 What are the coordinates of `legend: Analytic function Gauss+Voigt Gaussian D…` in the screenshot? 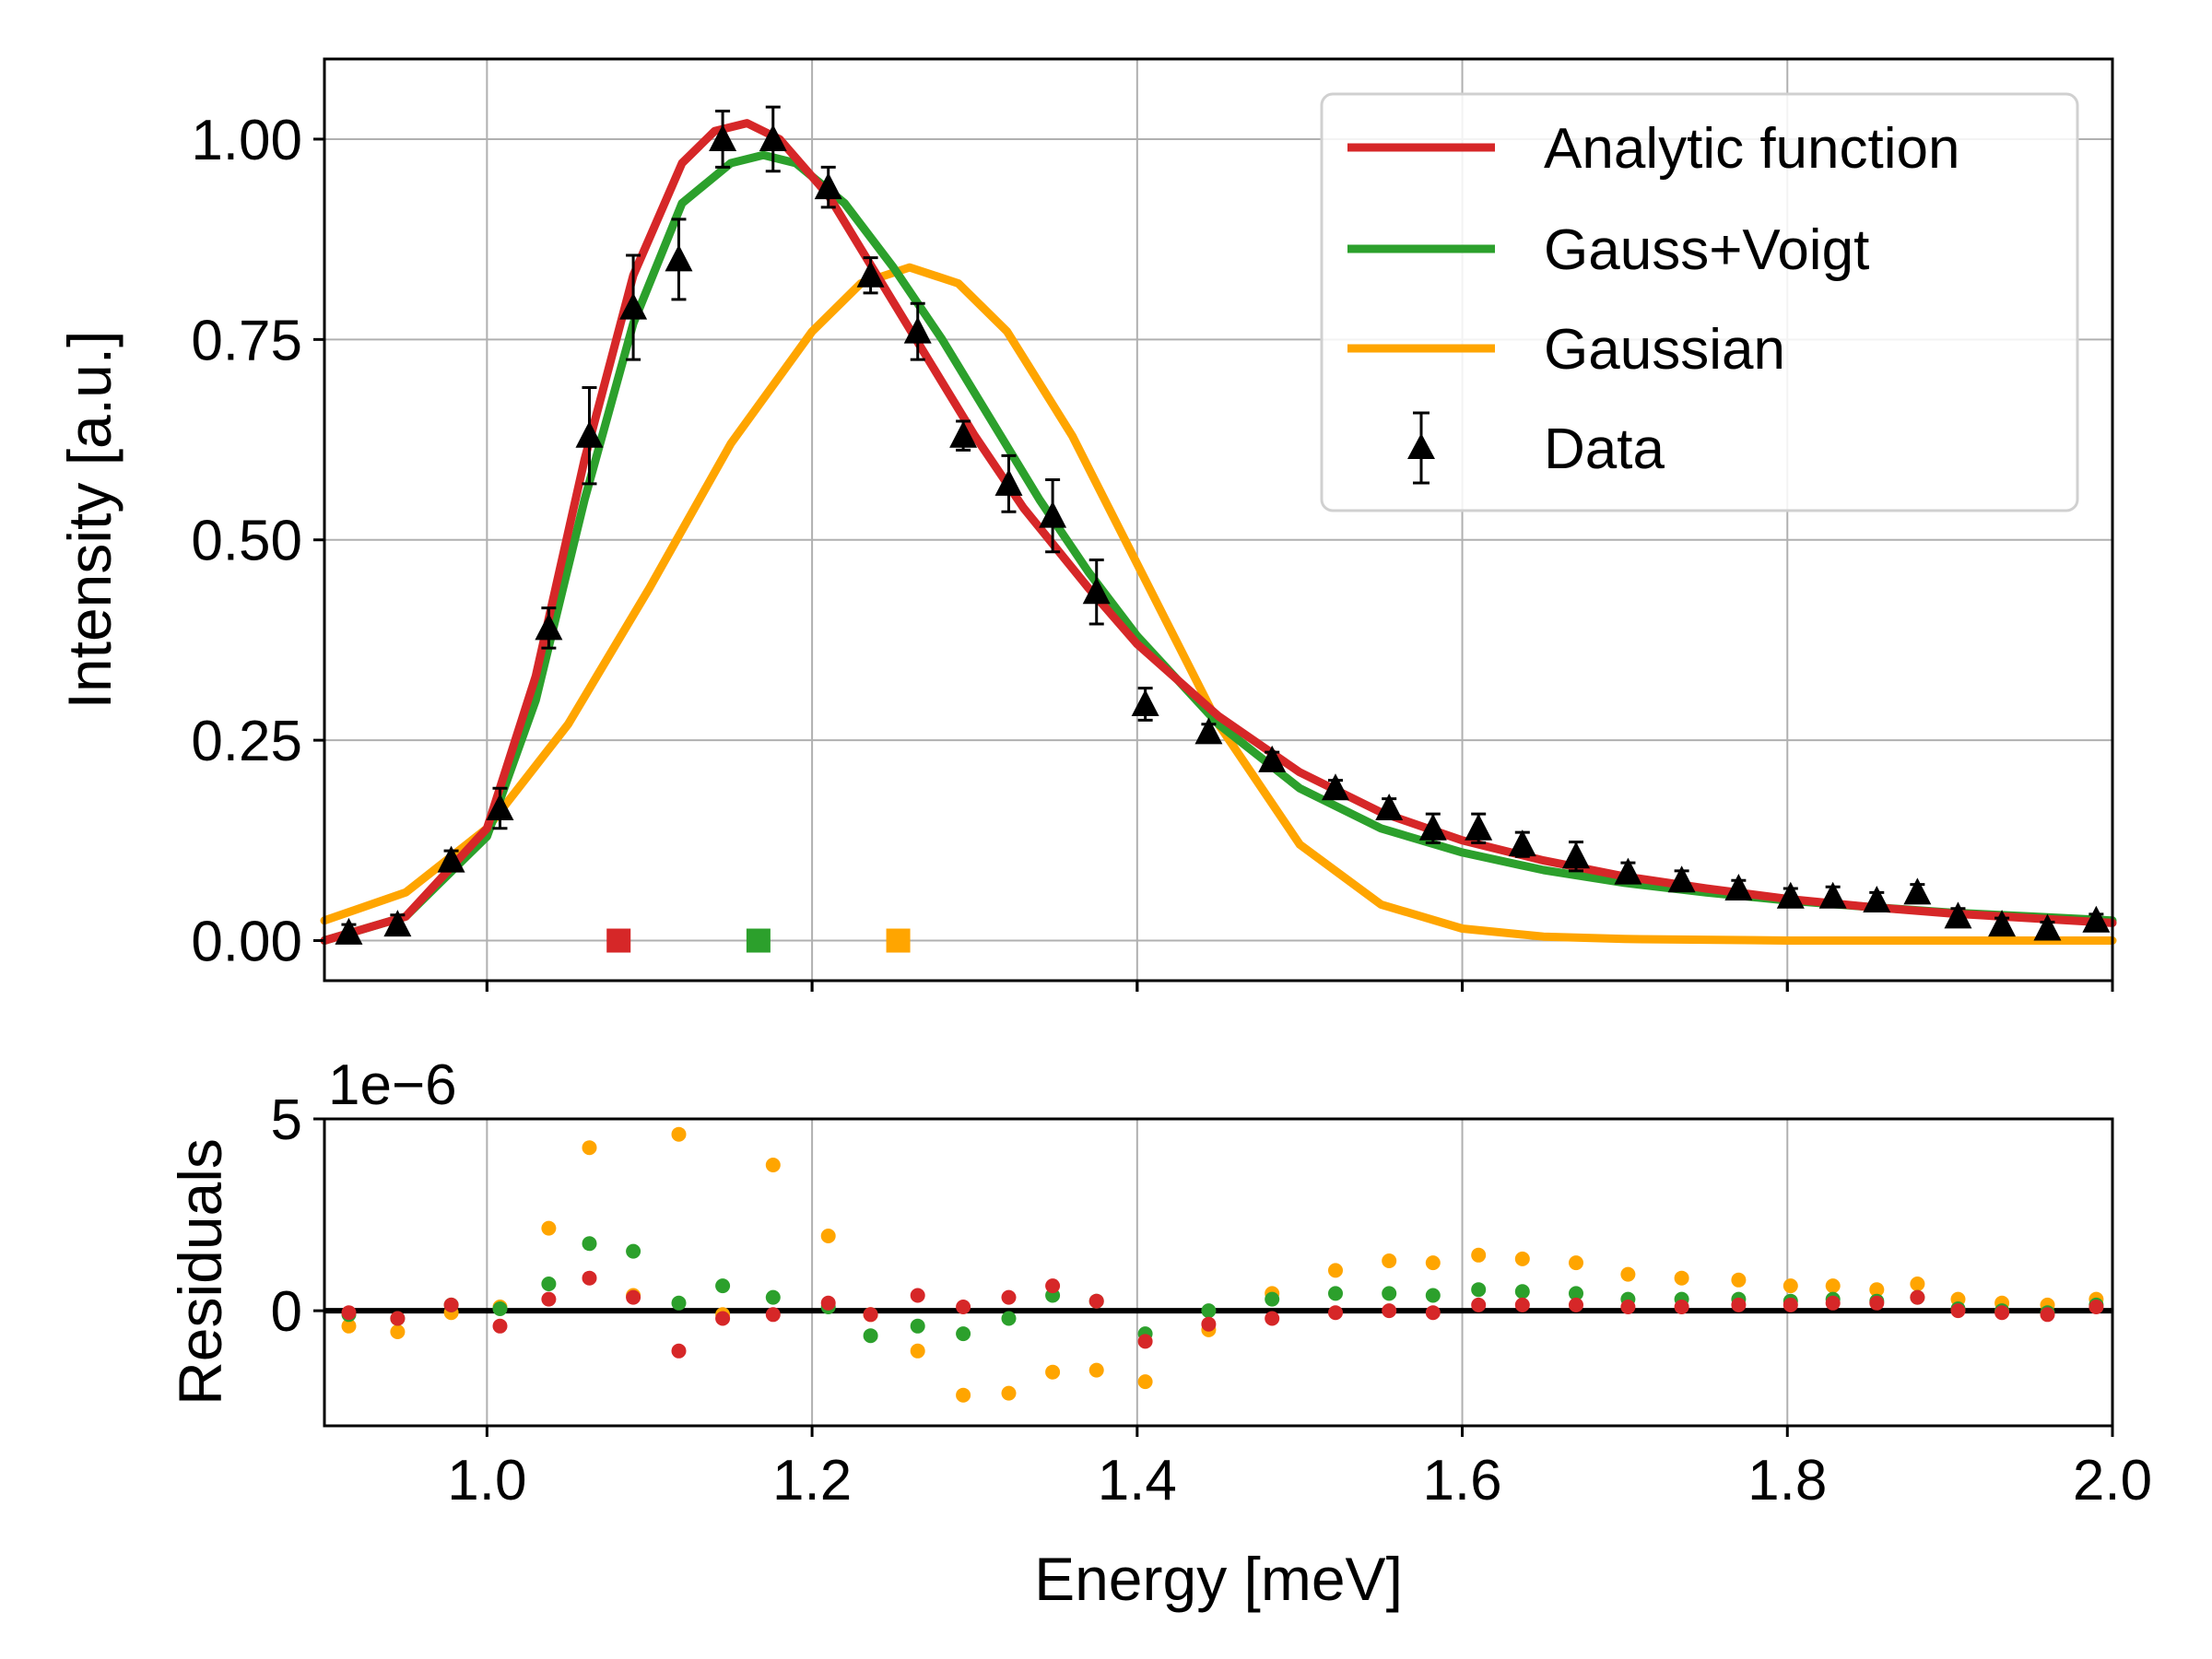 It's located at (1699, 302).